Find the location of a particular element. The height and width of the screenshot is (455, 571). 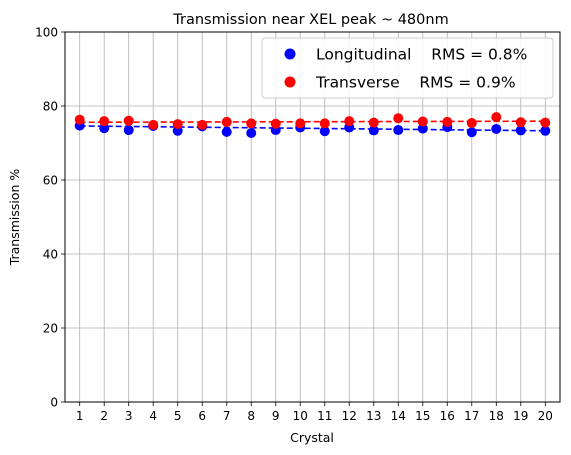

x-tick-label: 11 is located at coordinates (324, 416).